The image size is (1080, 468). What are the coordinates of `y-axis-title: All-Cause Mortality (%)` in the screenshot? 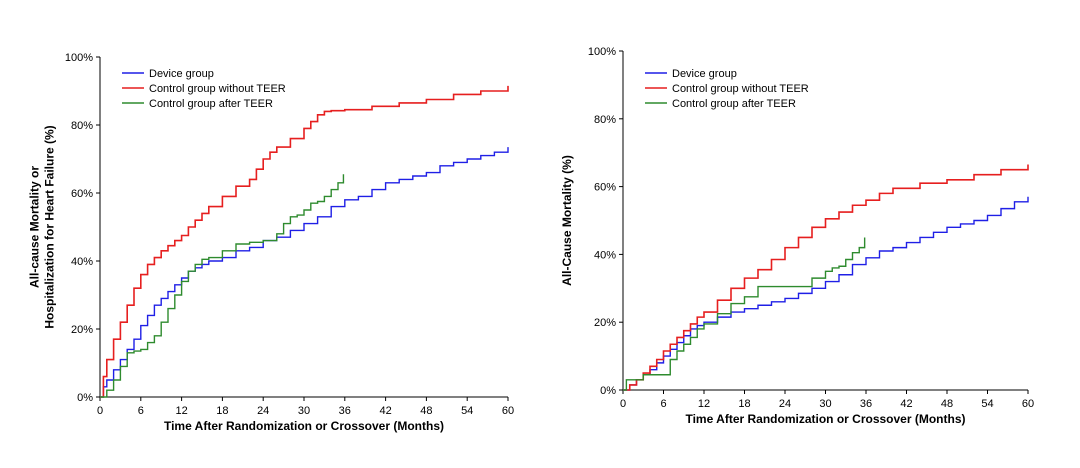 It's located at (567, 220).